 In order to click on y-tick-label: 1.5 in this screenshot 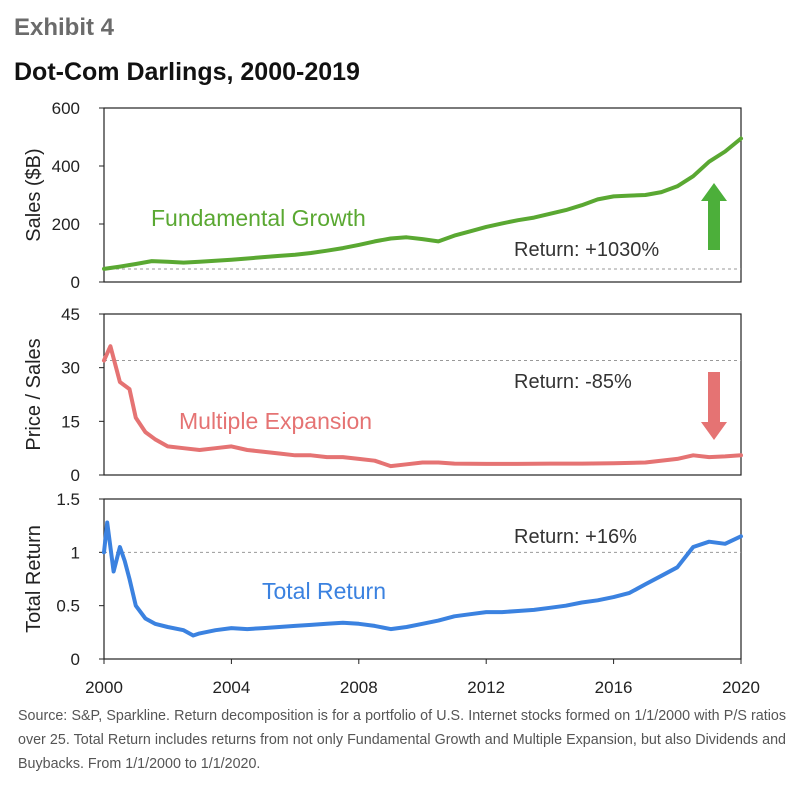, I will do `click(68, 499)`.